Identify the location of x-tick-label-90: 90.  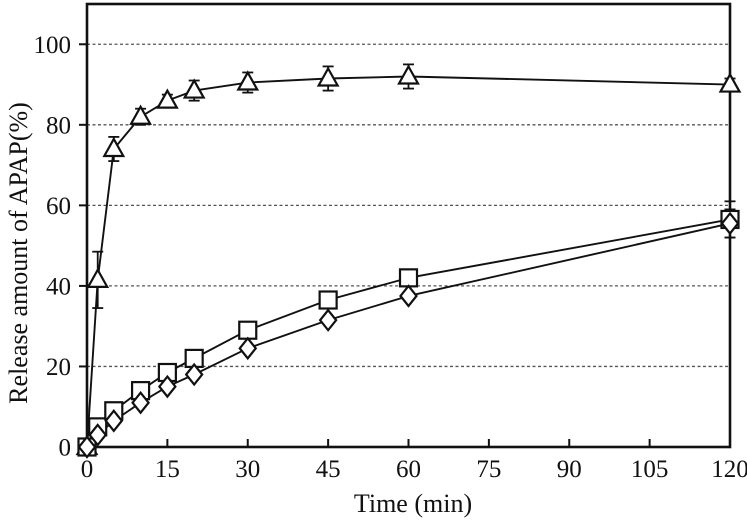
(569, 469).